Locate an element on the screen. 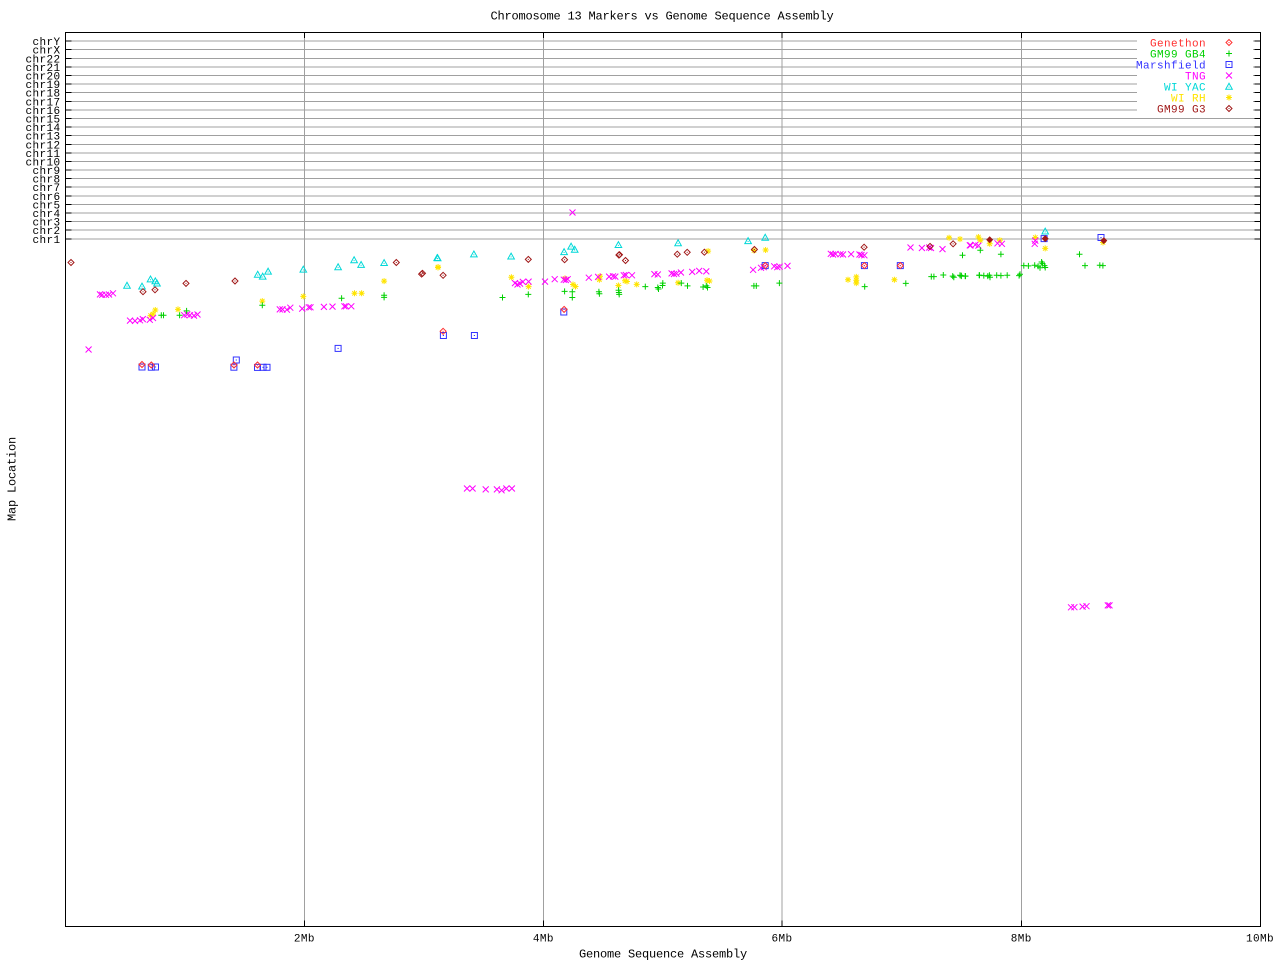  svg-text: 6Mb is located at coordinates (781, 940).